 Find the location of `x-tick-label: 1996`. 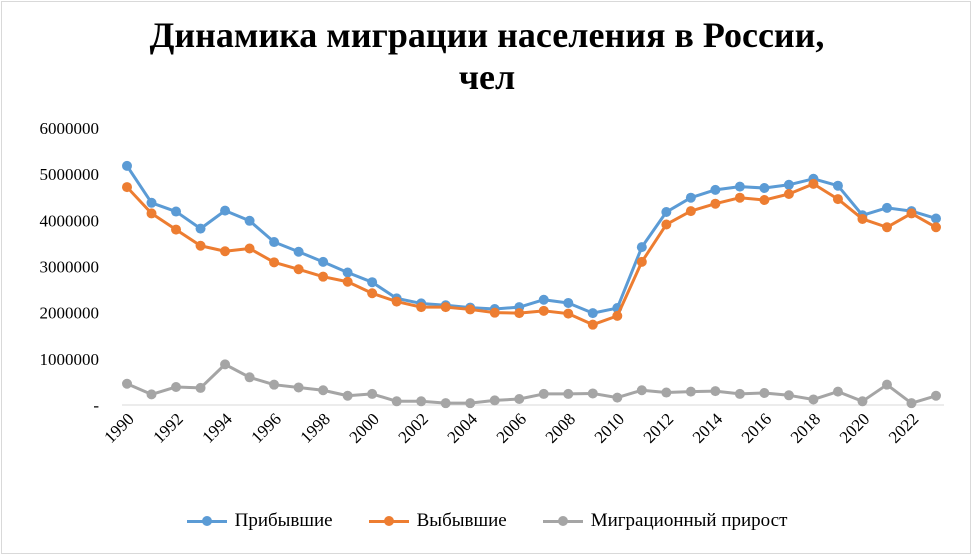

x-tick-label: 1996 is located at coordinates (265, 427).